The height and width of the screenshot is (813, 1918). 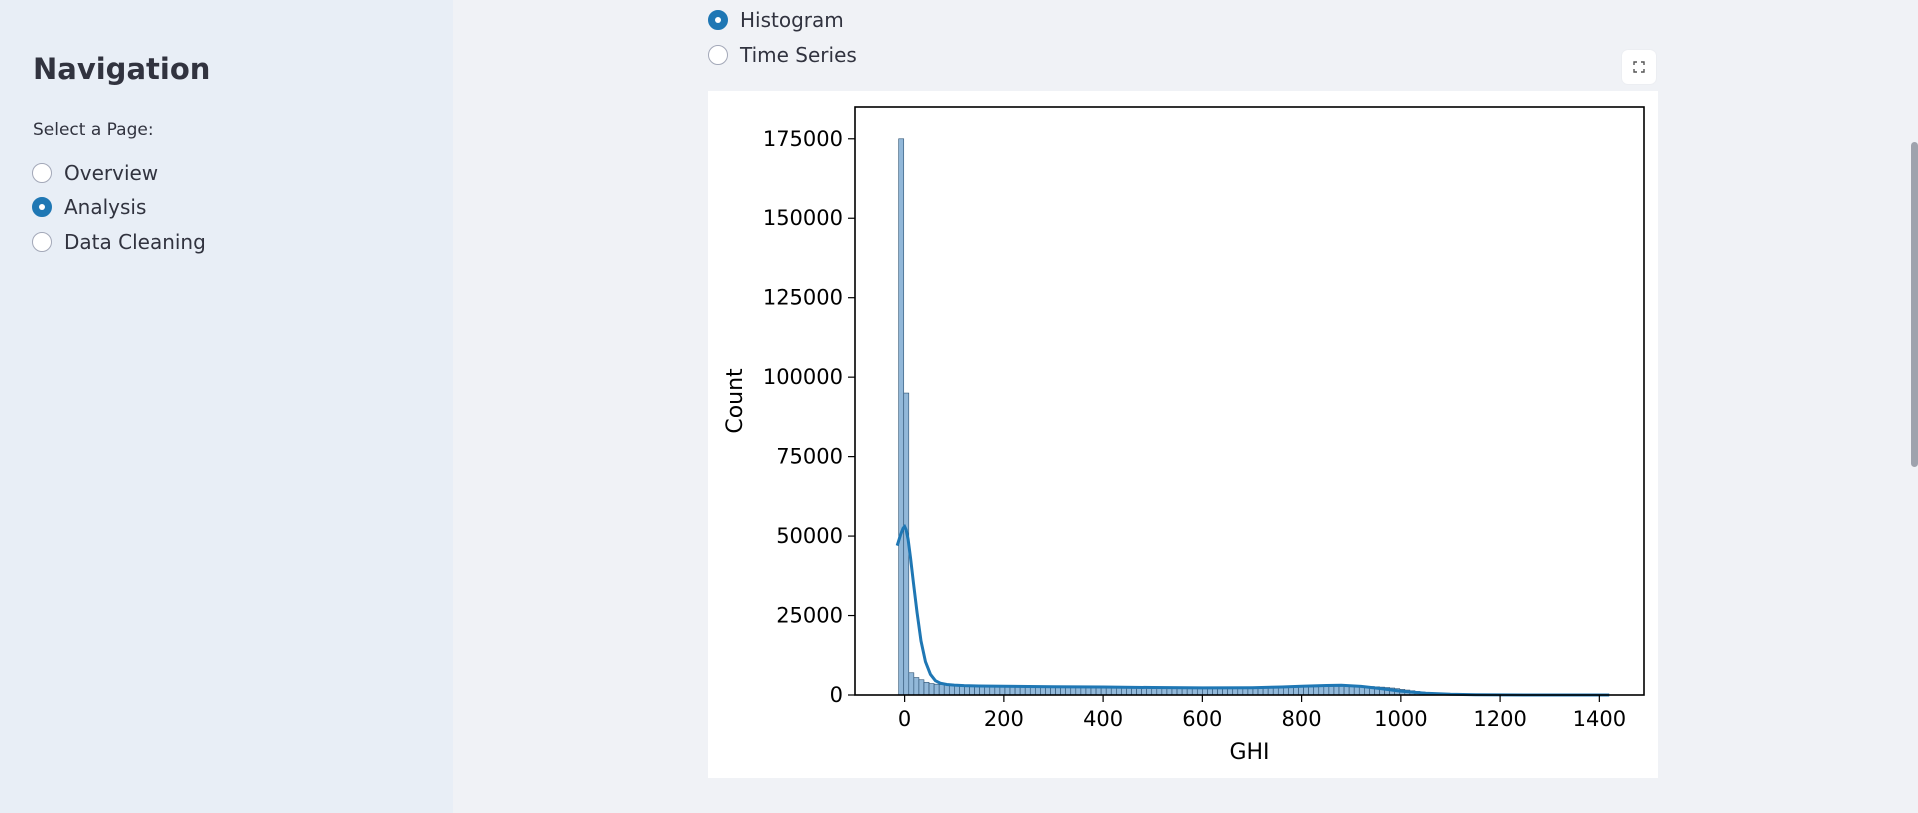 I want to click on radio-option-histogram: Histogram, so click(x=776, y=20).